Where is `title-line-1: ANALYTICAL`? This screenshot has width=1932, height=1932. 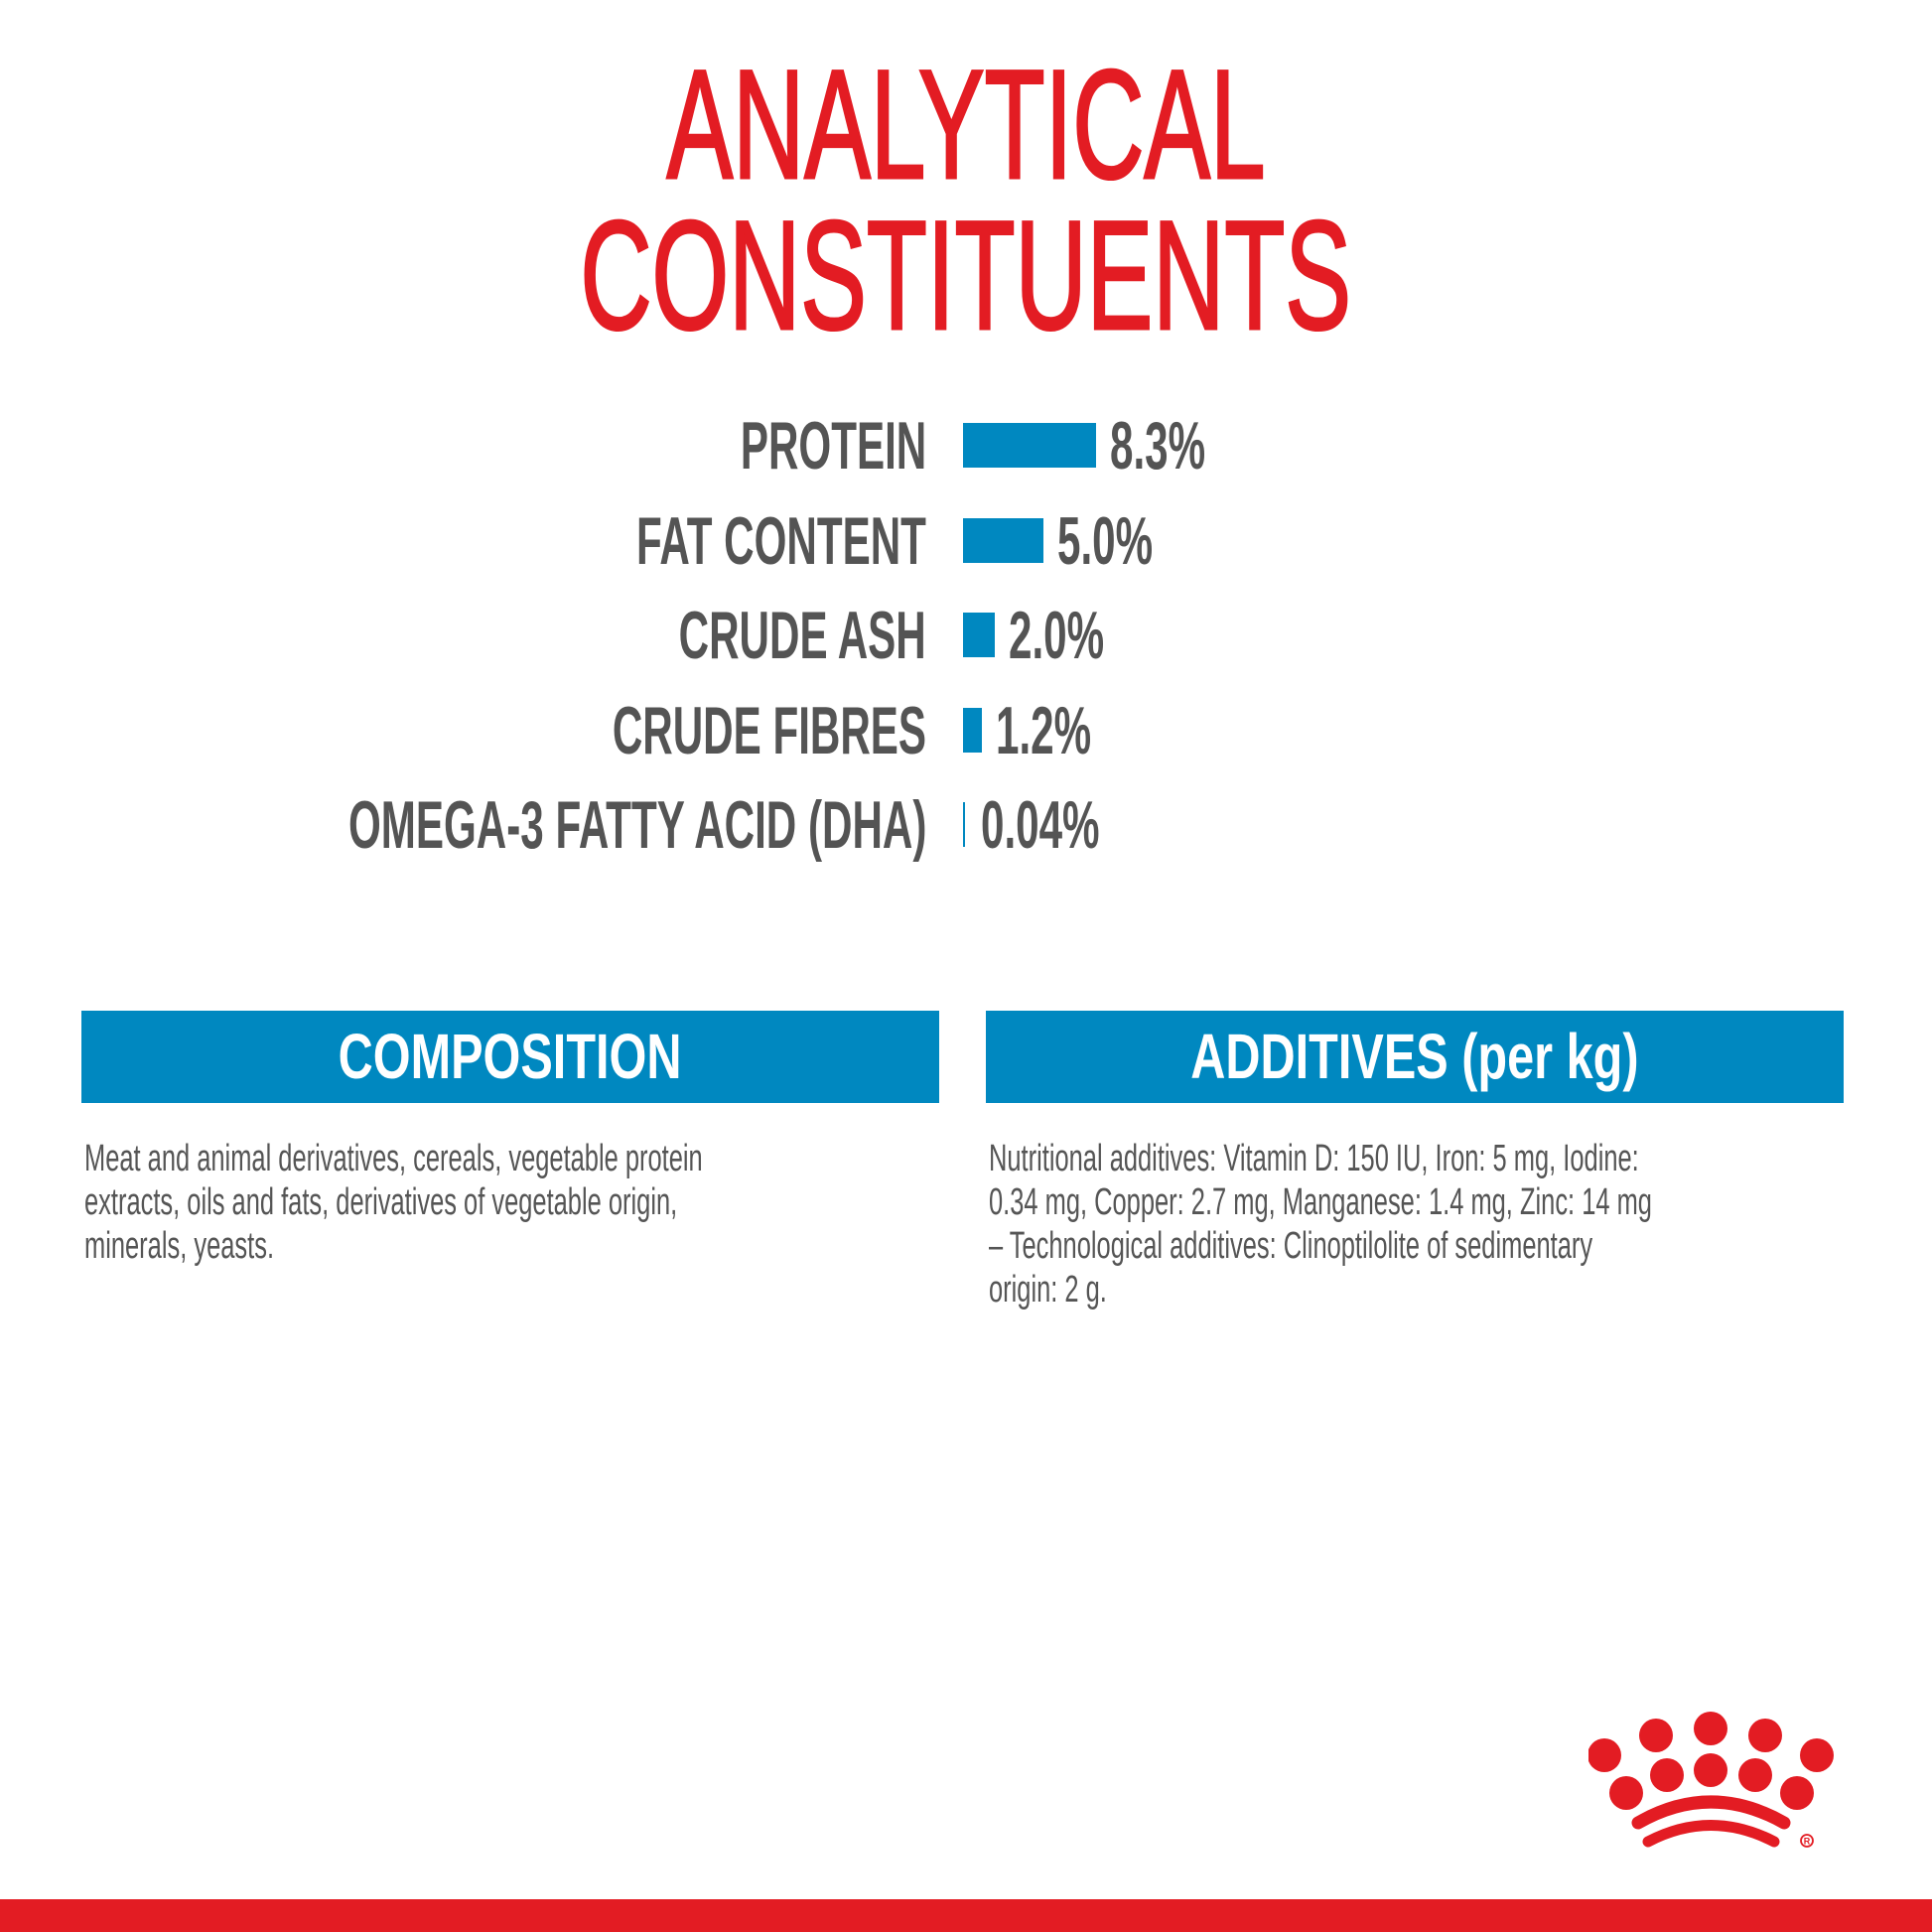
title-line-1: ANALYTICAL is located at coordinates (967, 125).